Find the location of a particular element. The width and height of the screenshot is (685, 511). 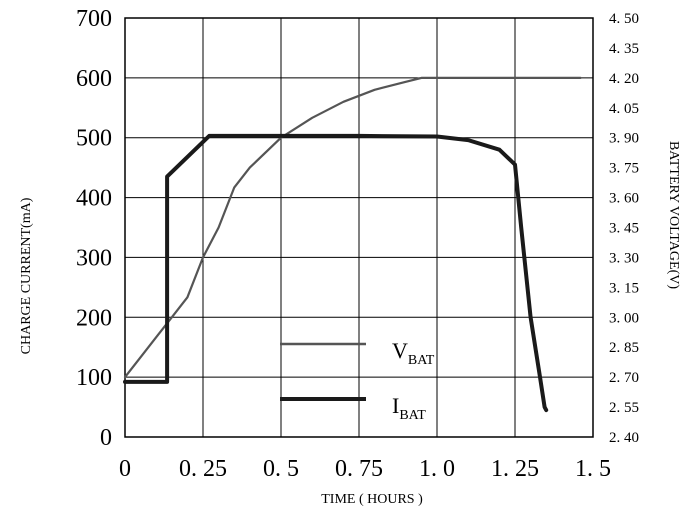

x-tick-label: 0. 25 is located at coordinates (203, 469).